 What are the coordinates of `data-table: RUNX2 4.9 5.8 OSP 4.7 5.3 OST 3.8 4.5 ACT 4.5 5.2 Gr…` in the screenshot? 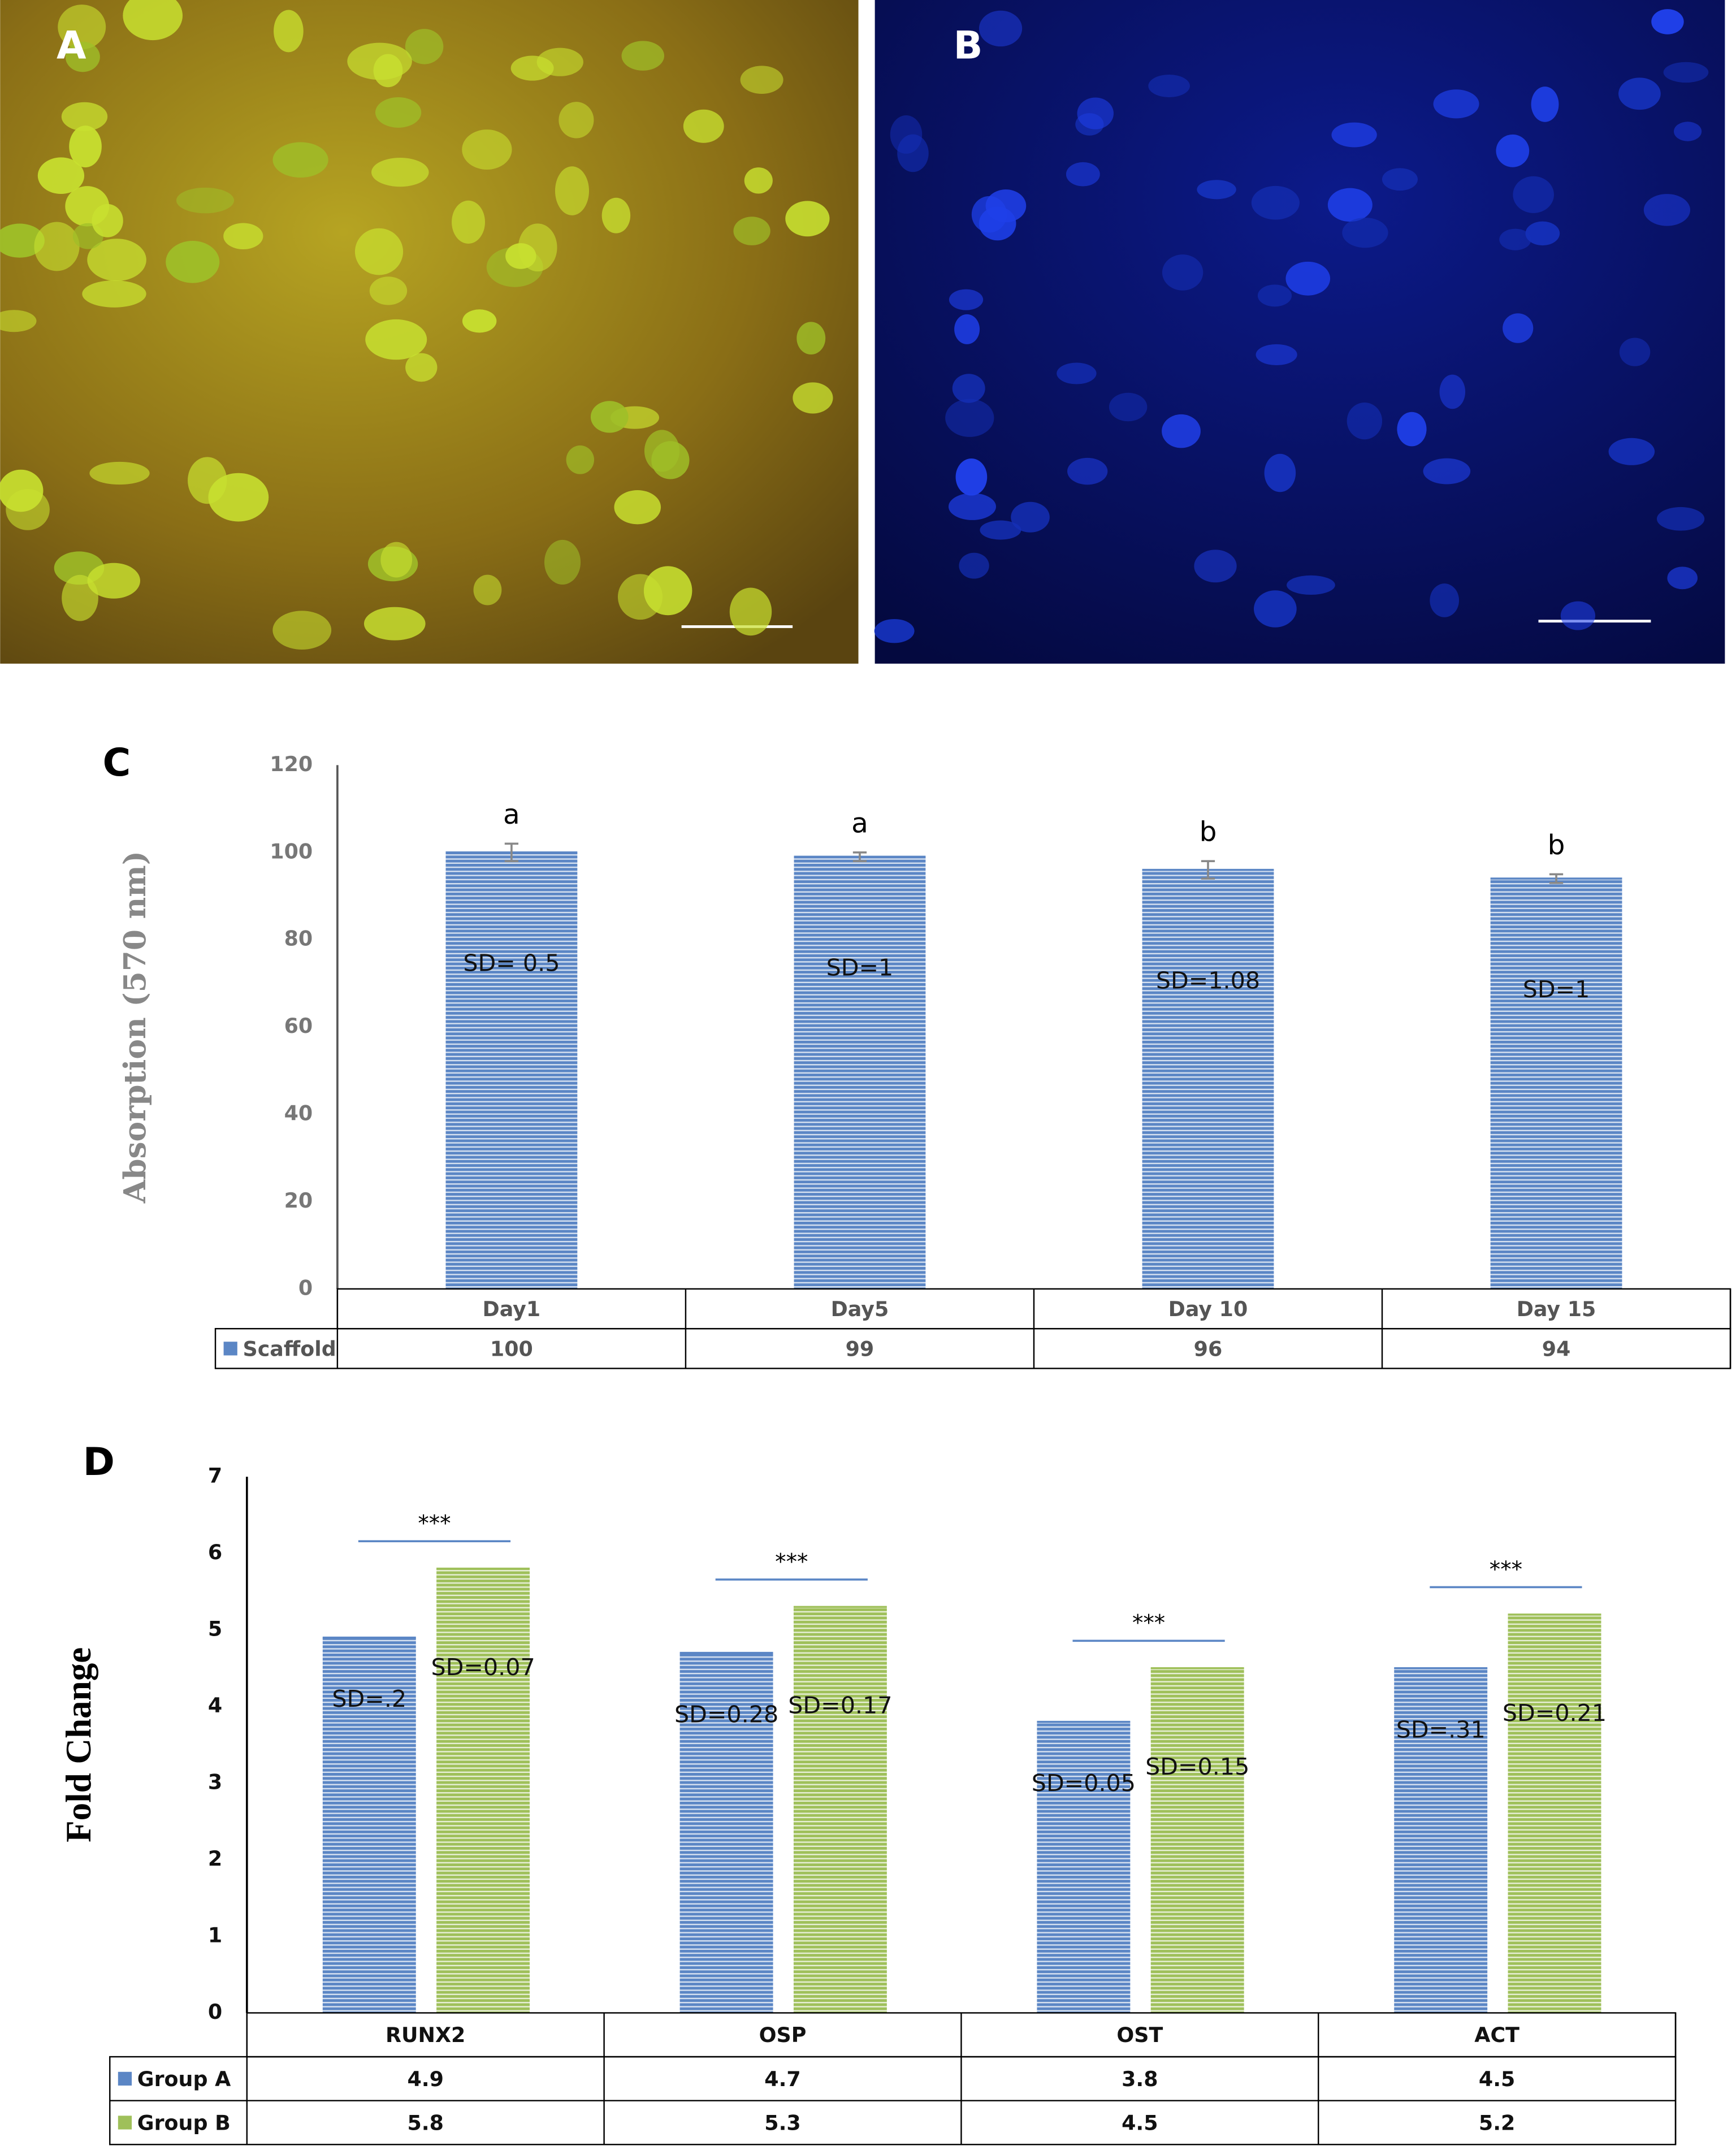 It's located at (893, 2078).